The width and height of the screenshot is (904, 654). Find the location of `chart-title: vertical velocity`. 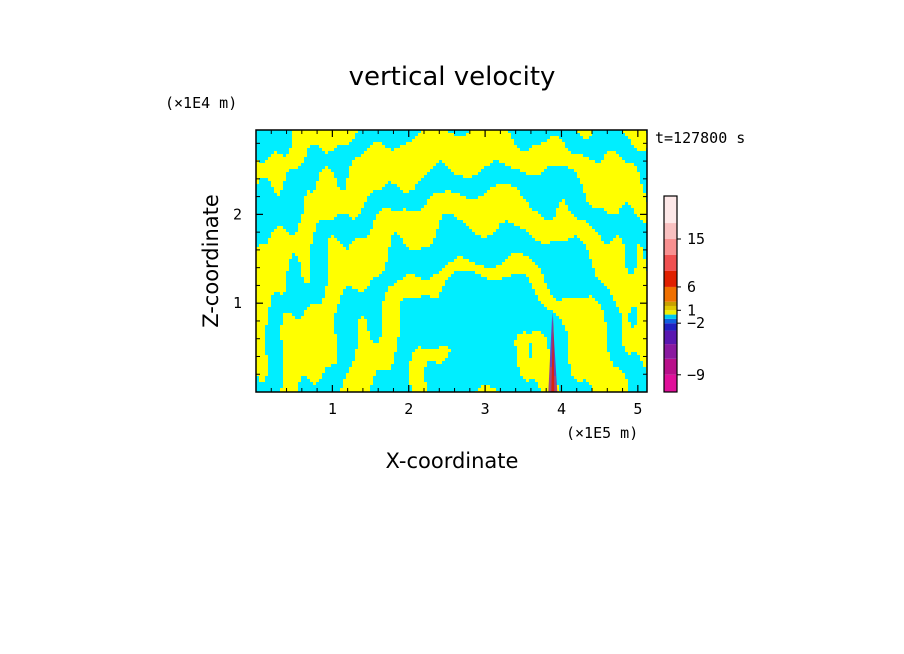

chart-title: vertical velocity is located at coordinates (452, 77).